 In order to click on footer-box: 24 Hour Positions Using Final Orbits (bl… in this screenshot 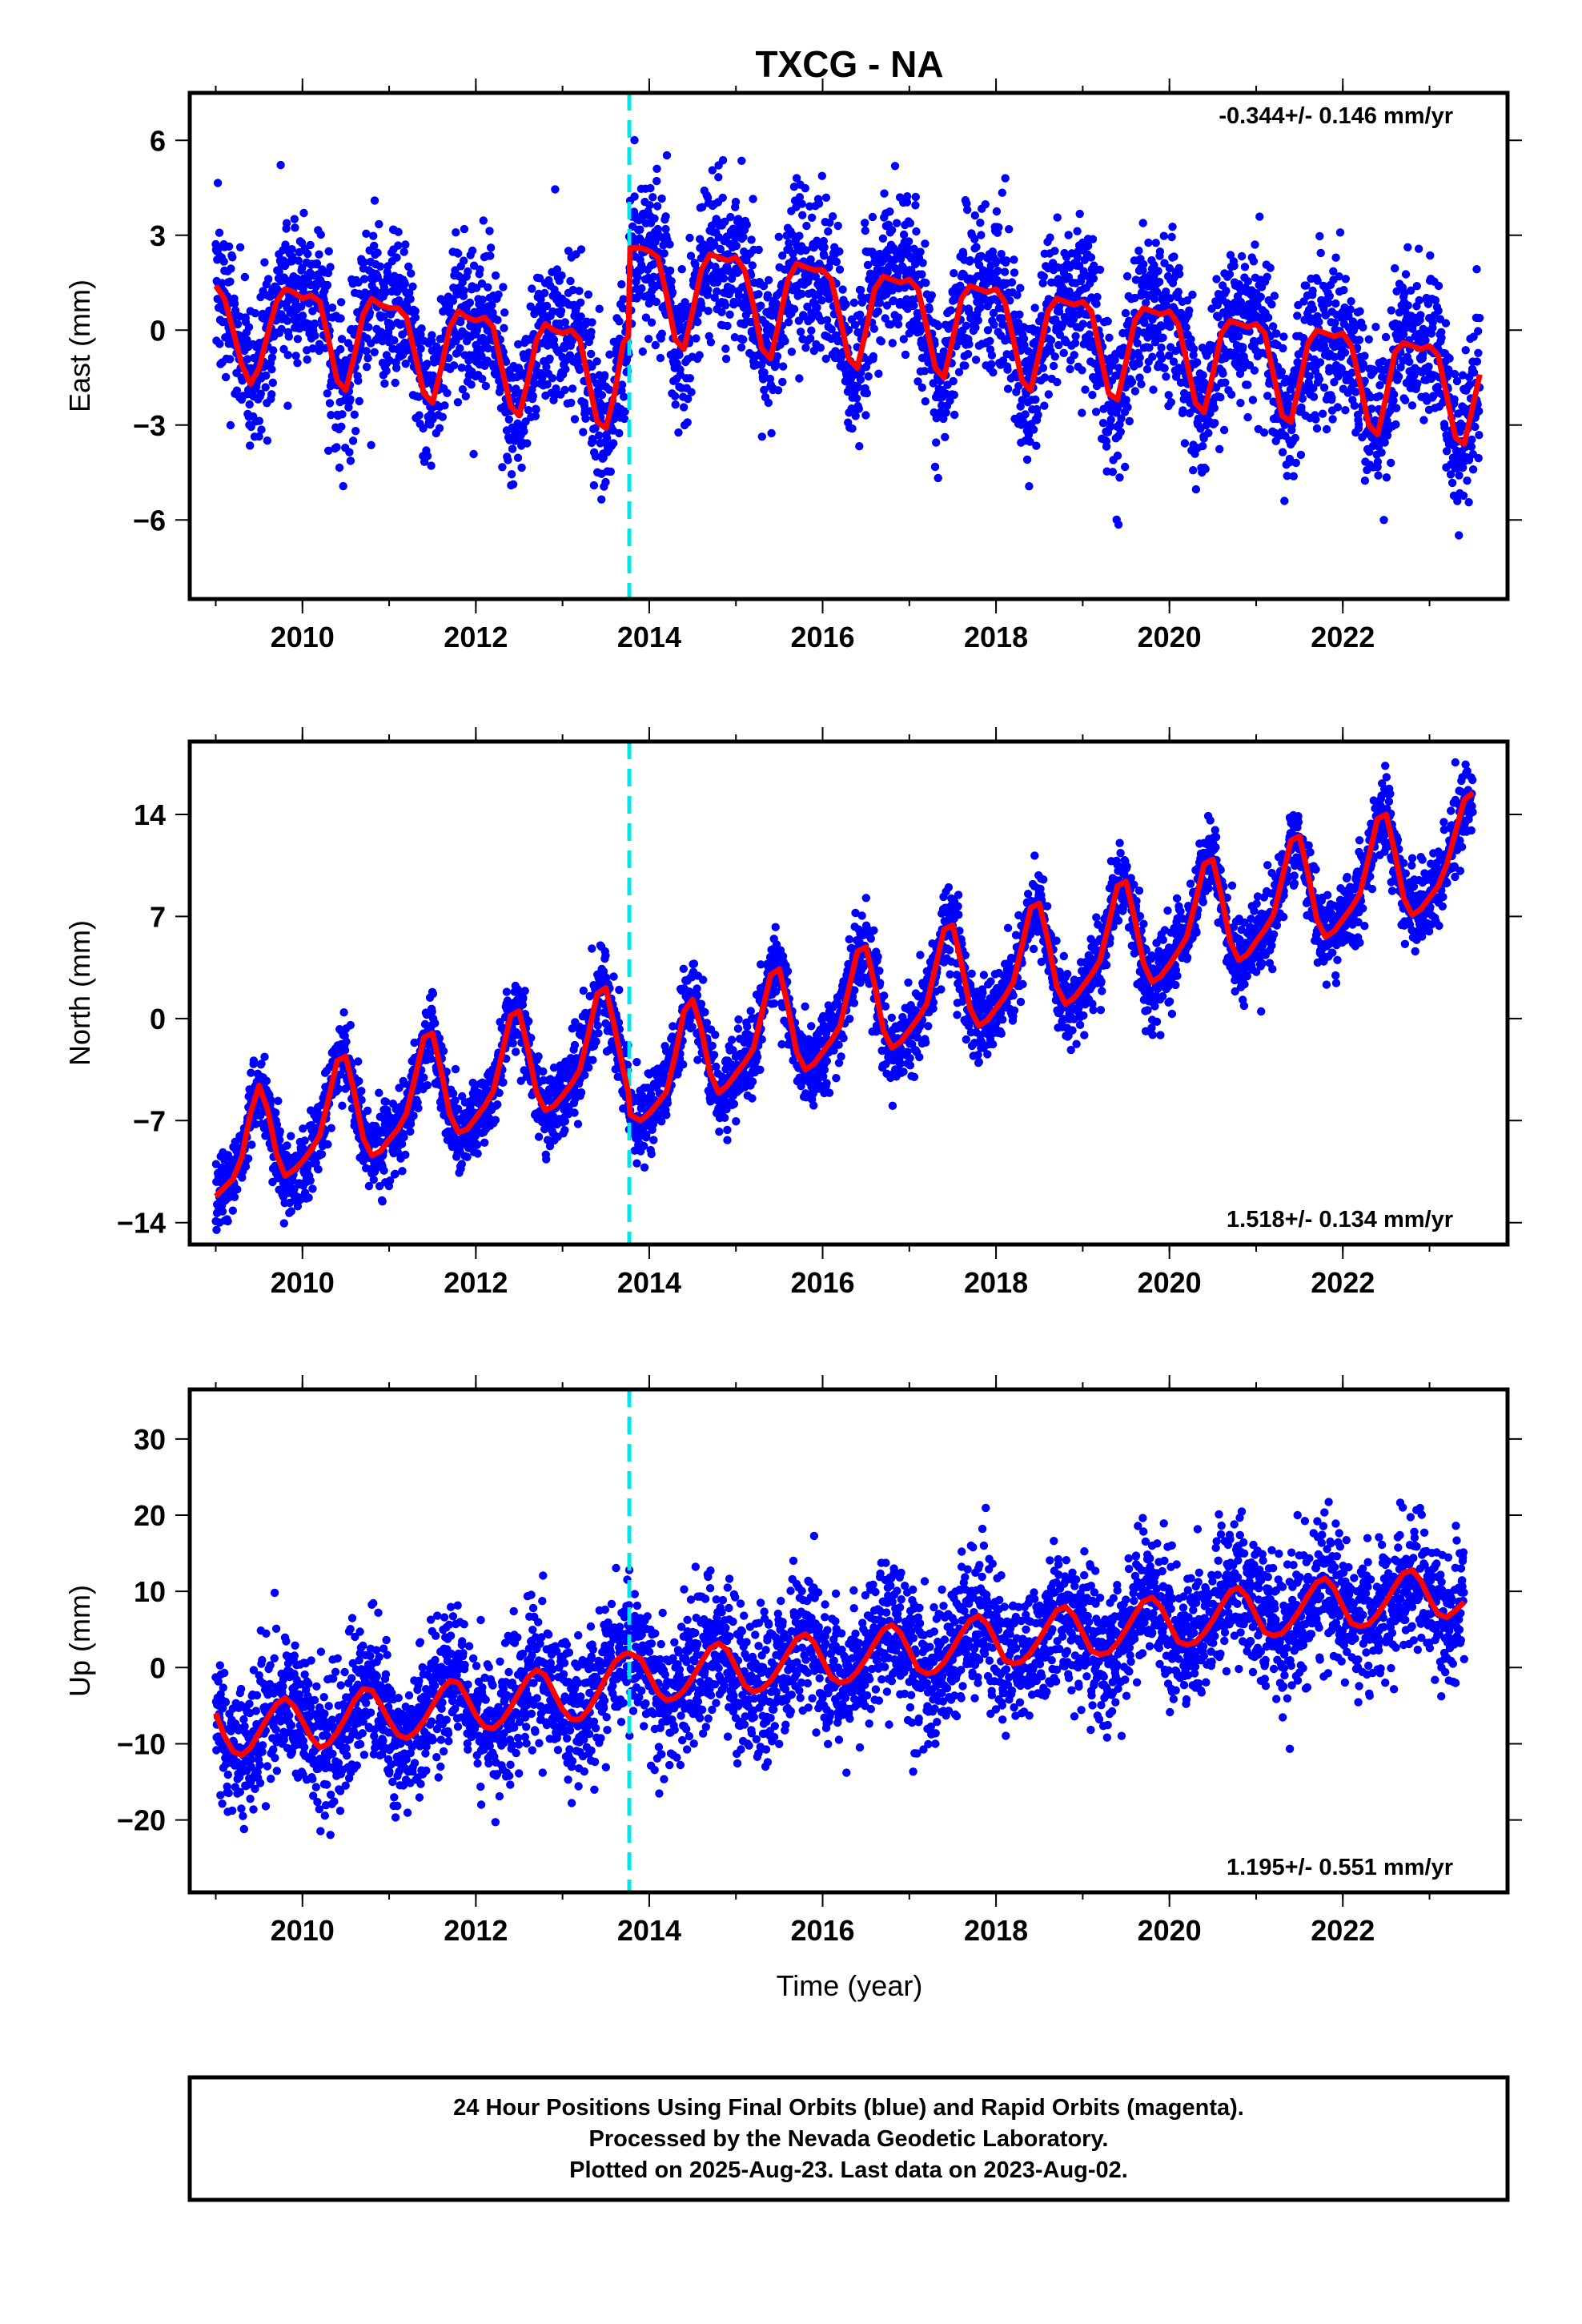, I will do `click(848, 2138)`.